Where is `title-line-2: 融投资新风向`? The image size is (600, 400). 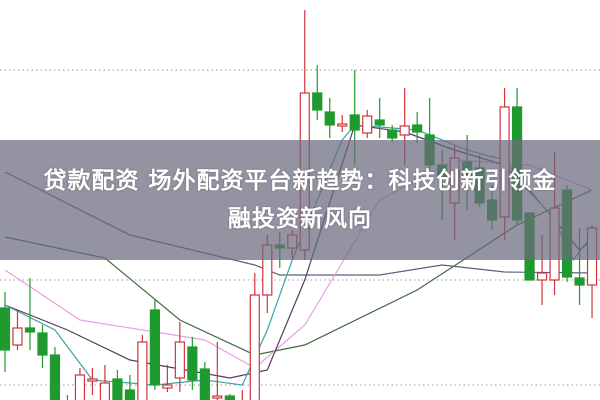 title-line-2: 融投资新风向 is located at coordinates (300, 219).